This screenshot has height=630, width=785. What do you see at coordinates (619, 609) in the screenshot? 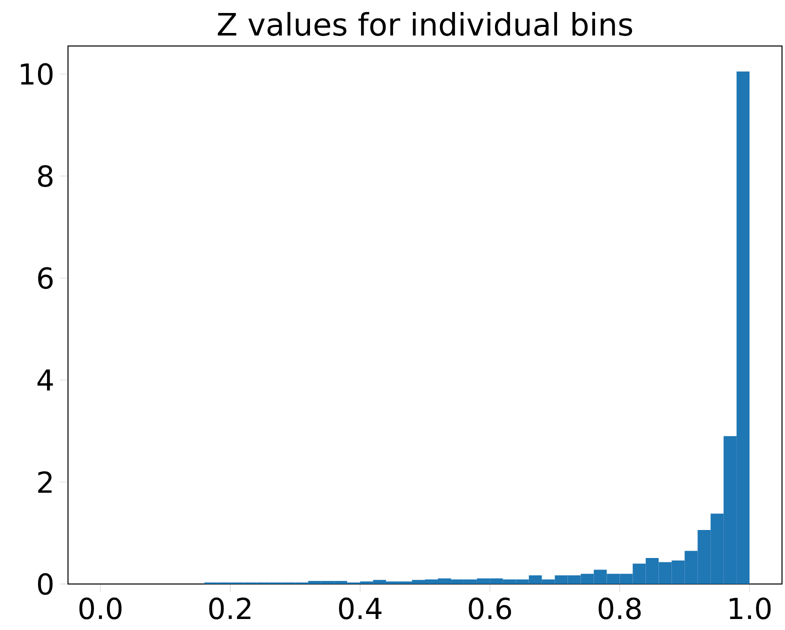
I see `x-tick-label: 0.8` at bounding box center [619, 609].